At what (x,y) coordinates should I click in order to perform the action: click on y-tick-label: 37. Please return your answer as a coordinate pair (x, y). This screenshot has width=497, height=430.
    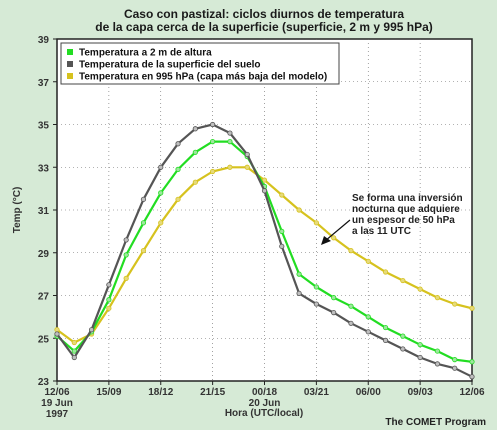
    Looking at the image, I should click on (44, 83).